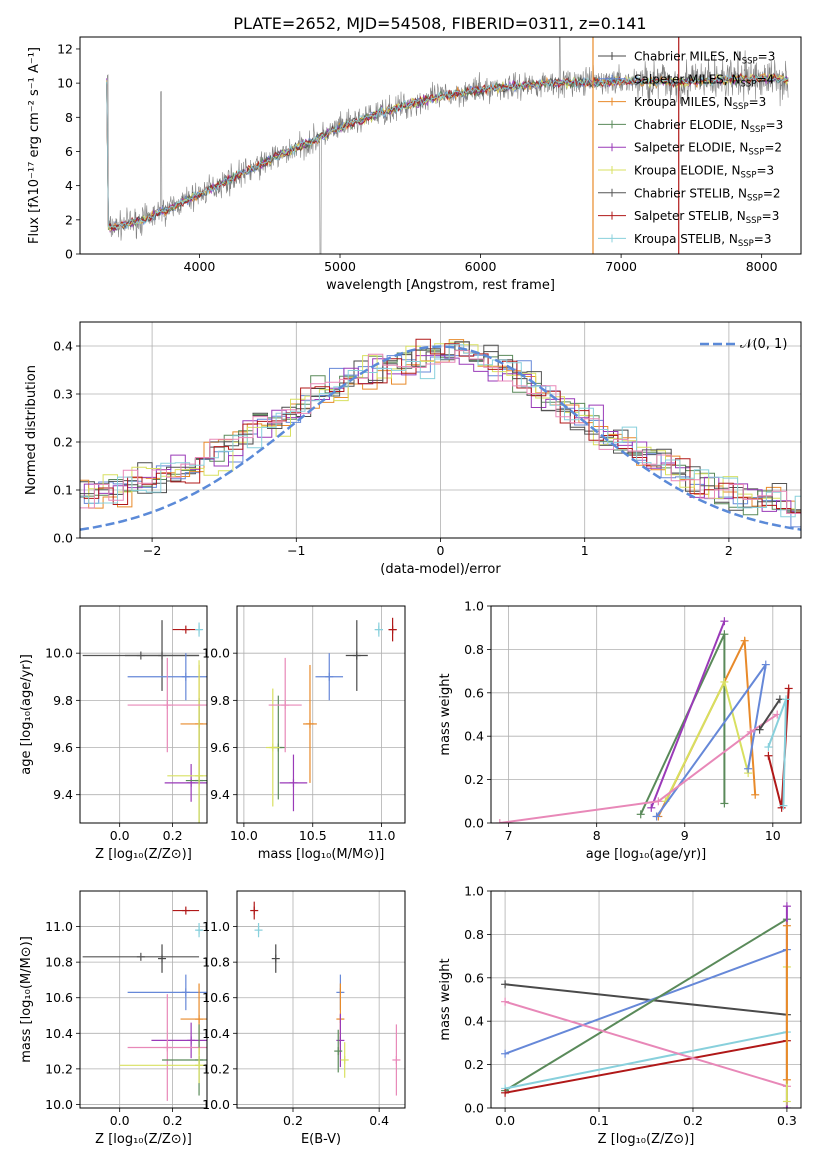  What do you see at coordinates (26, 999) in the screenshot?
I see `y-axis-label: mass [log₁₀(M/M⊙)]` at bounding box center [26, 999].